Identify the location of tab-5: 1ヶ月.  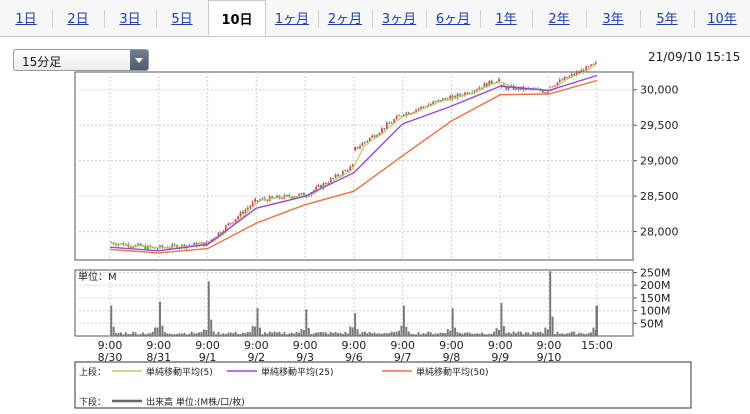
(292, 19).